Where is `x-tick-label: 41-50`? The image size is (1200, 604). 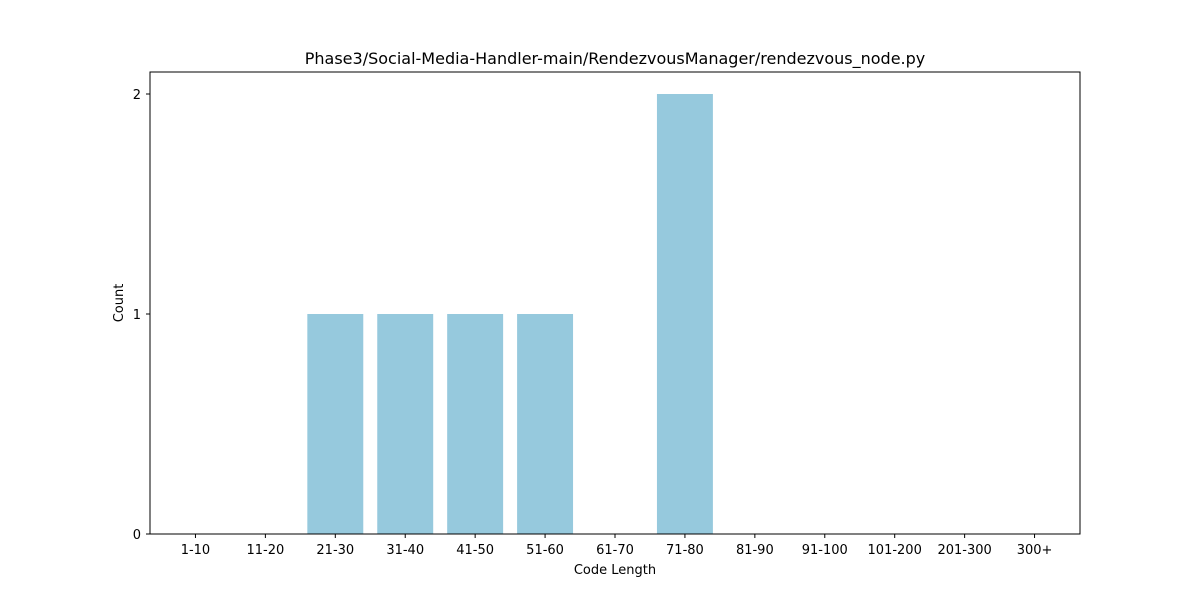 x-tick-label: 41-50 is located at coordinates (475, 550).